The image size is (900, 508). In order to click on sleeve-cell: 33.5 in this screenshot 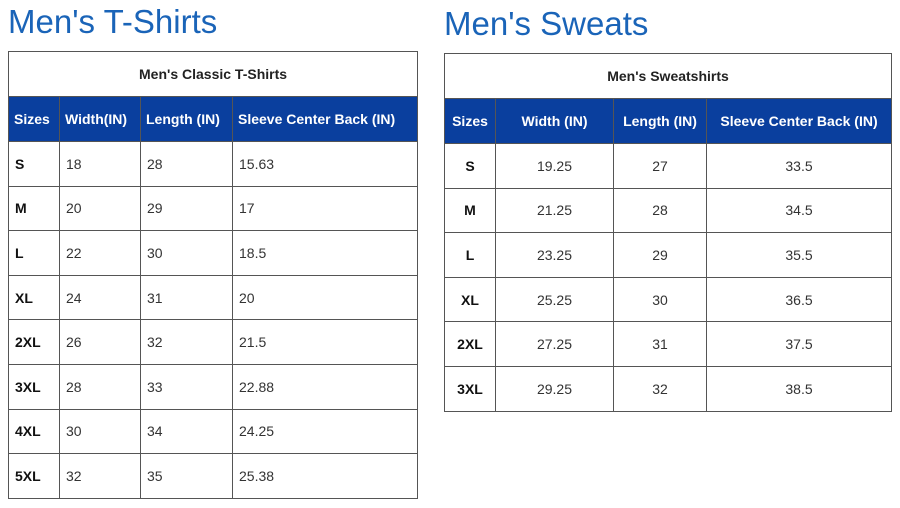, I will do `click(799, 166)`.